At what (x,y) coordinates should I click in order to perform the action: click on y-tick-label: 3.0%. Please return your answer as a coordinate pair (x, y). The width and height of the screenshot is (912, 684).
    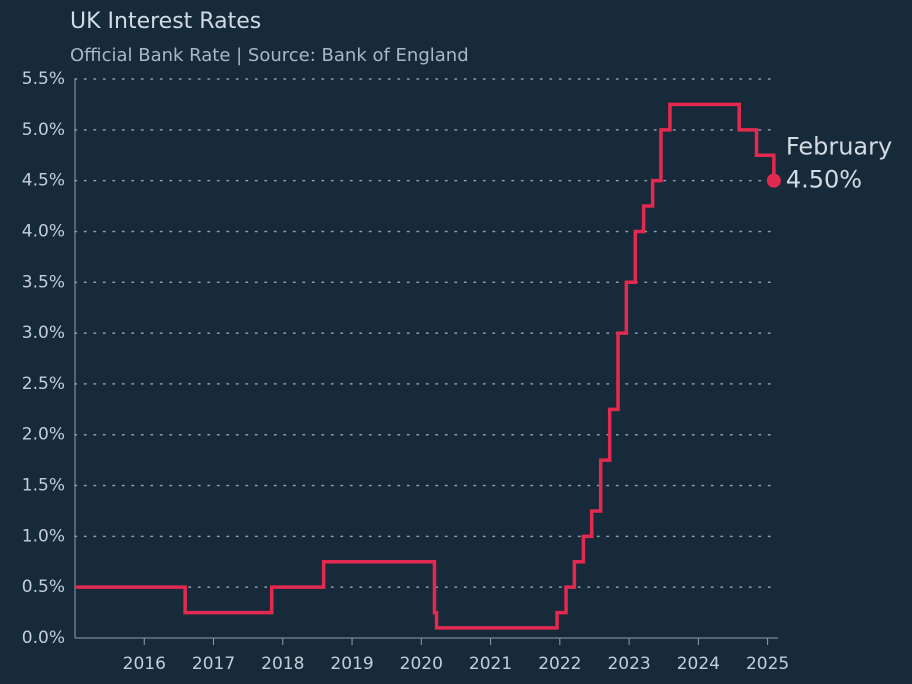
    Looking at the image, I should click on (43, 333).